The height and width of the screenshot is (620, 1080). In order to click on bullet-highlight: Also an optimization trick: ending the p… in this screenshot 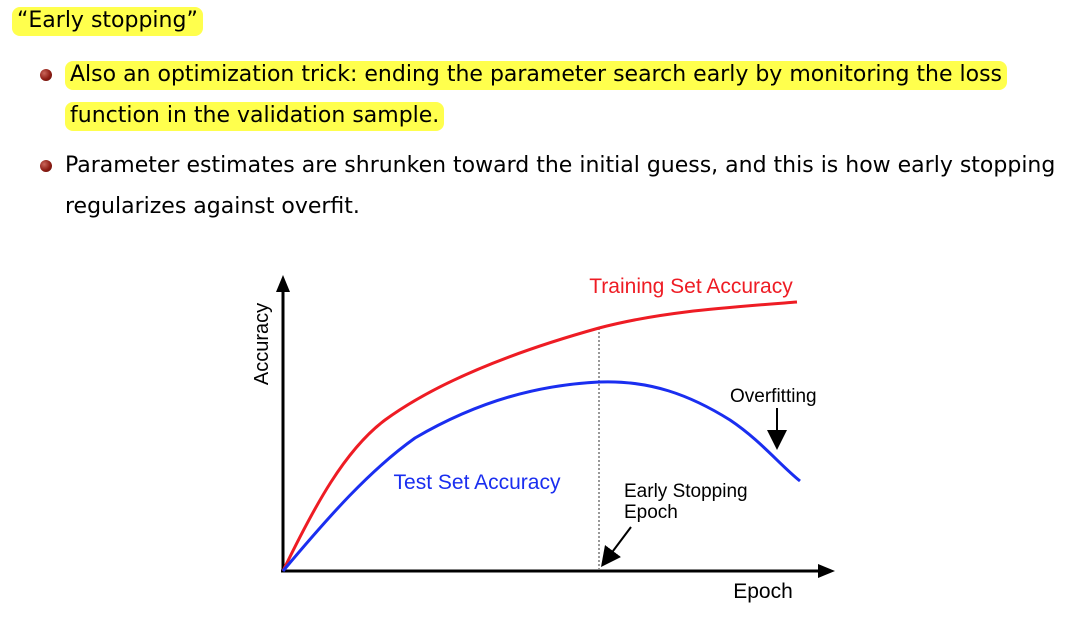, I will do `click(536, 96)`.